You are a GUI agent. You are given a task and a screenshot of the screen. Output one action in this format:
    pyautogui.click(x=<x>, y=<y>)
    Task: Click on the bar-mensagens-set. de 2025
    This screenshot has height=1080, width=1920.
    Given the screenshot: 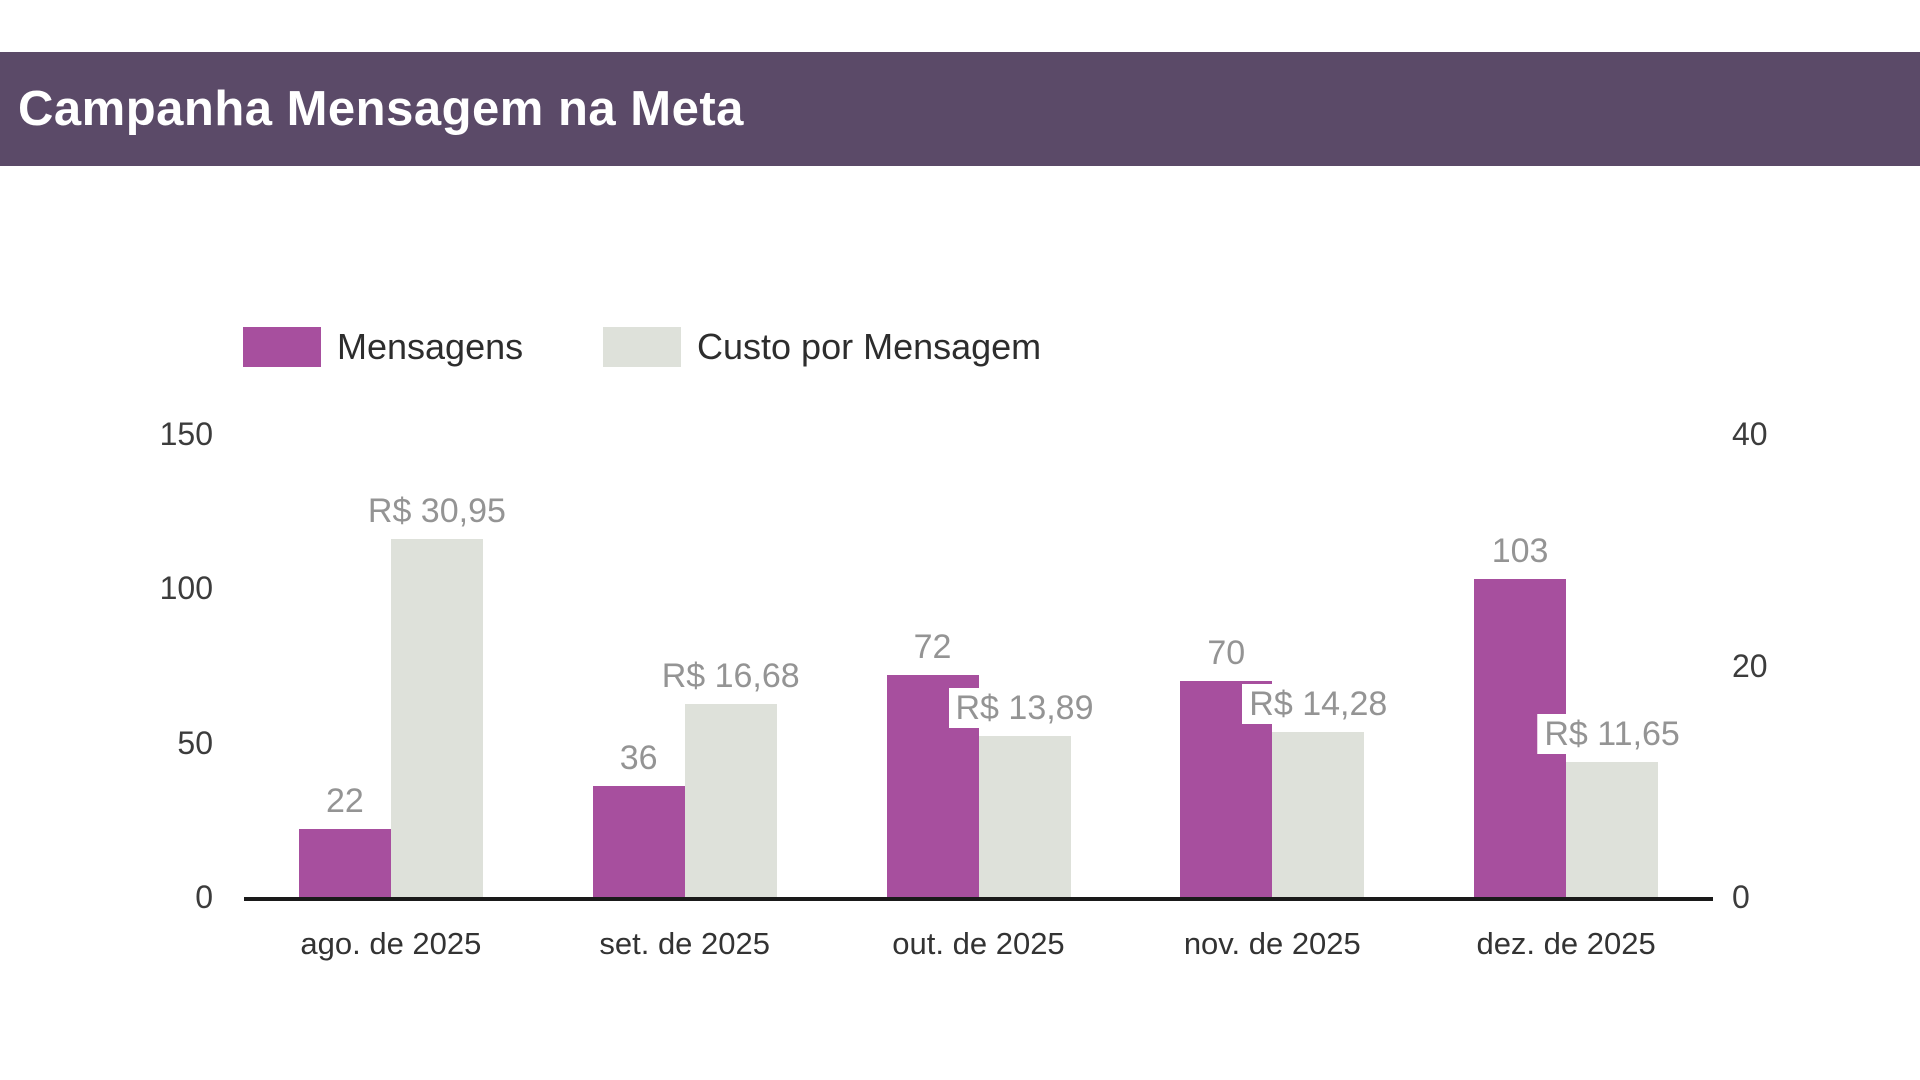 What is the action you would take?
    pyautogui.click(x=638, y=841)
    